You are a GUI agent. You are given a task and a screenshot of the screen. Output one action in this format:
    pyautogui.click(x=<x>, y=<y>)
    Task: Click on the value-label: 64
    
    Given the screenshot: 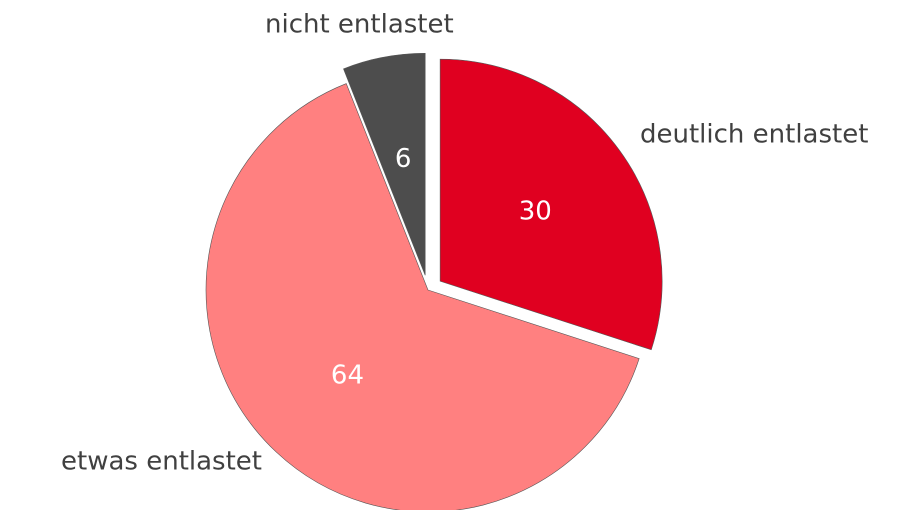 What is the action you would take?
    pyautogui.click(x=347, y=375)
    